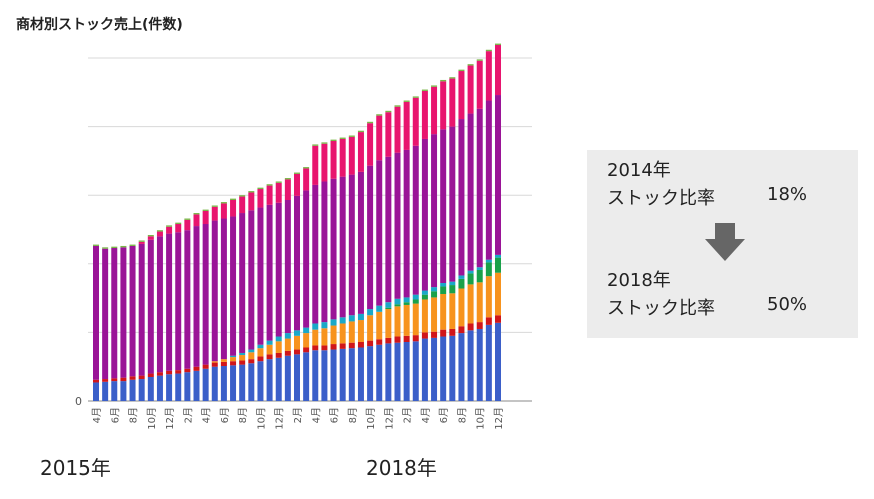  Describe the element at coordinates (787, 304) in the screenshot. I see `after-ratio-value: 50%` at that location.